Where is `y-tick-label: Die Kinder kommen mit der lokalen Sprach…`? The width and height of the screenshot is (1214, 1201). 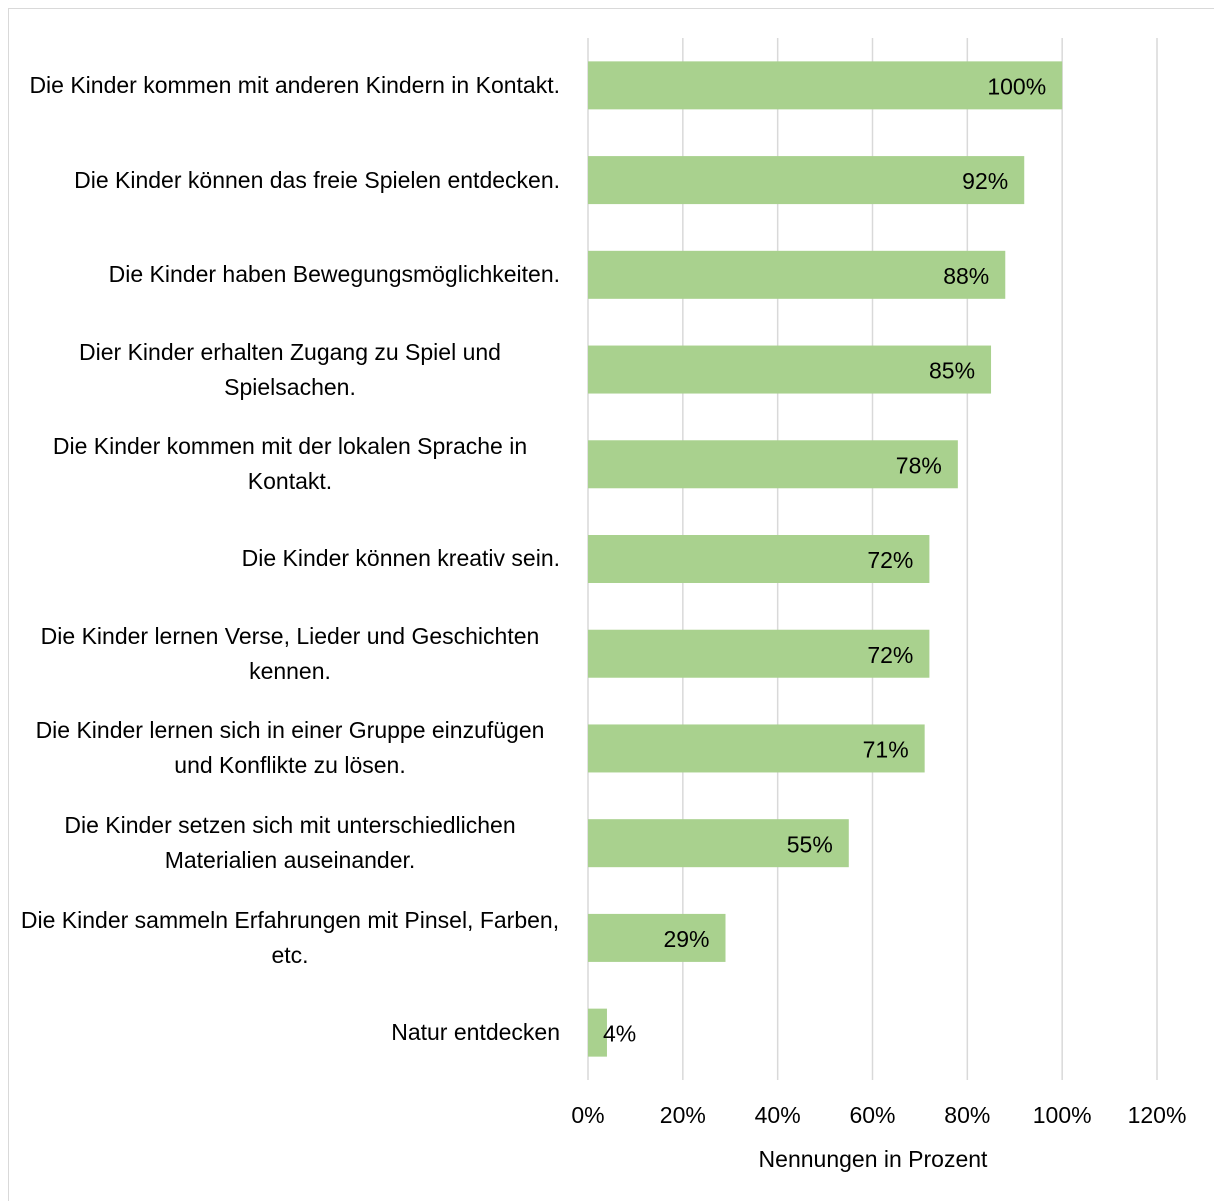 y-tick-label: Die Kinder kommen mit der lokalen Sprach… is located at coordinates (290, 464).